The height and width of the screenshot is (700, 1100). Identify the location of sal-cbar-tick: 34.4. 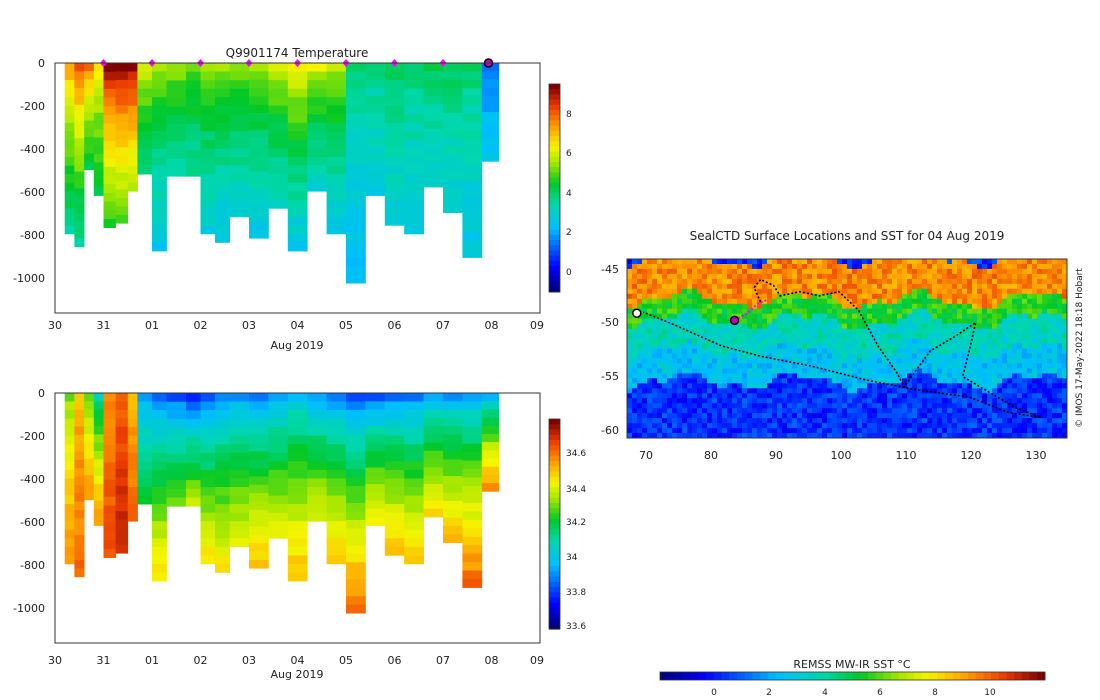
(576, 490).